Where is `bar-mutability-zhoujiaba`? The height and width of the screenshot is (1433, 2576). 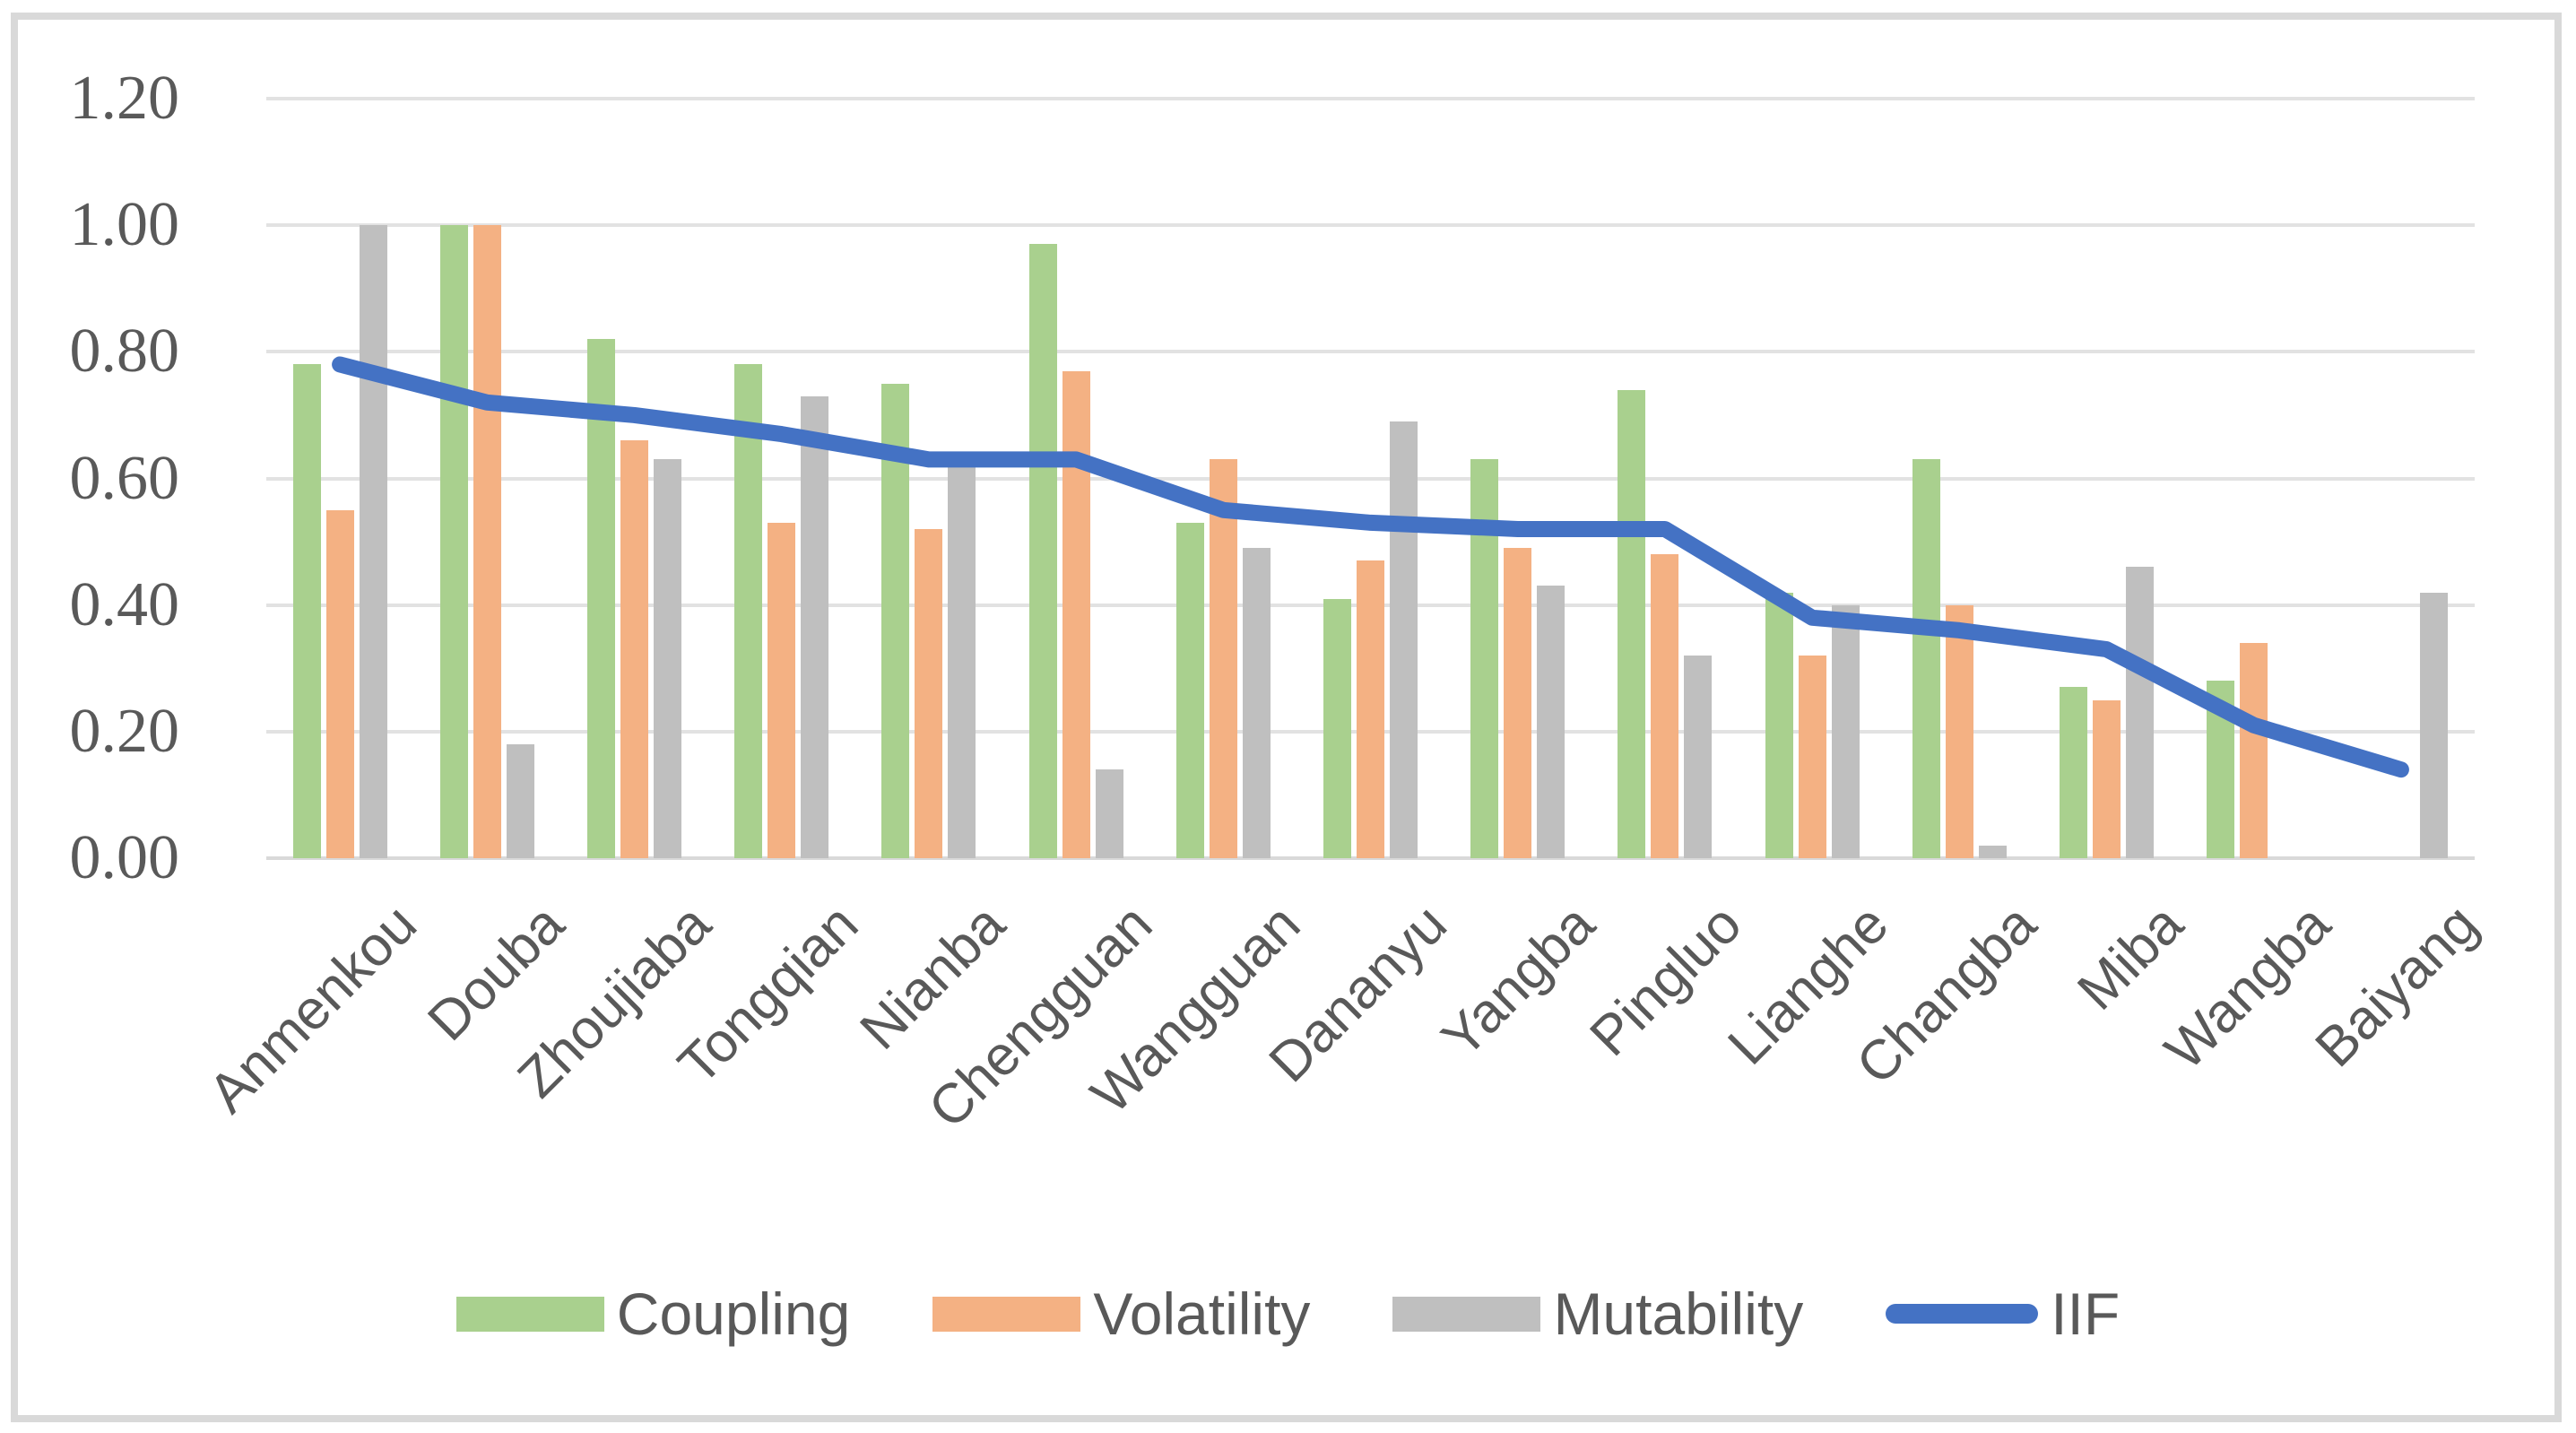 bar-mutability-zhoujiaba is located at coordinates (667, 659).